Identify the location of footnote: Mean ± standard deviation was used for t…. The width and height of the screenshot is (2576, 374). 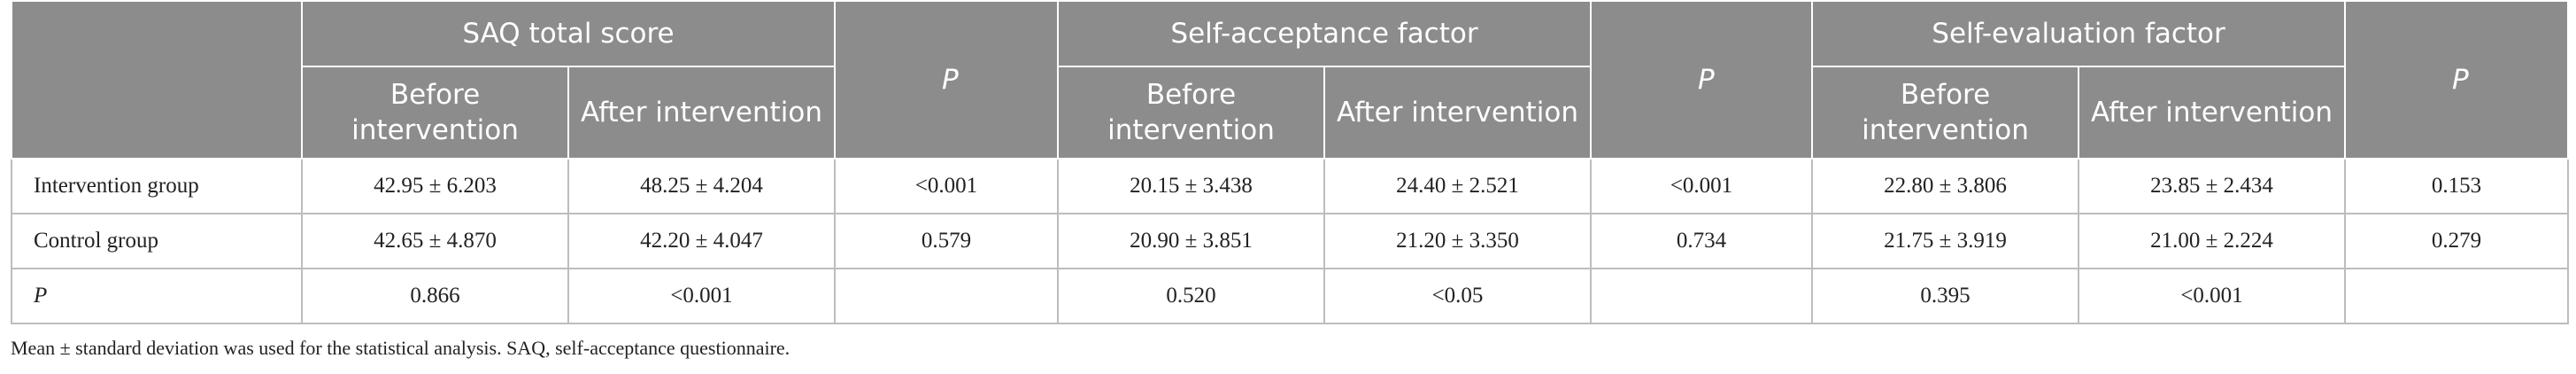
(401, 348).